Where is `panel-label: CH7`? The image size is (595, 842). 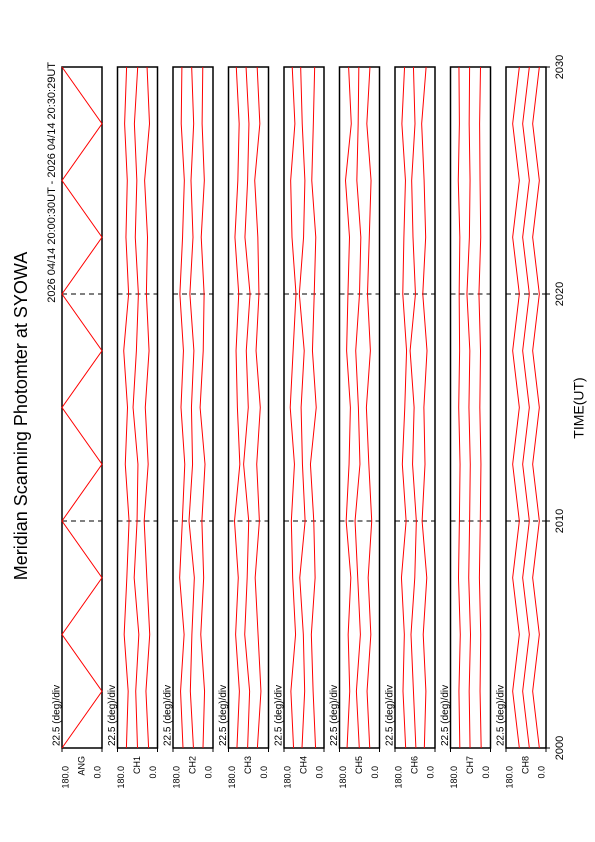 panel-label: CH7 is located at coordinates (470, 765).